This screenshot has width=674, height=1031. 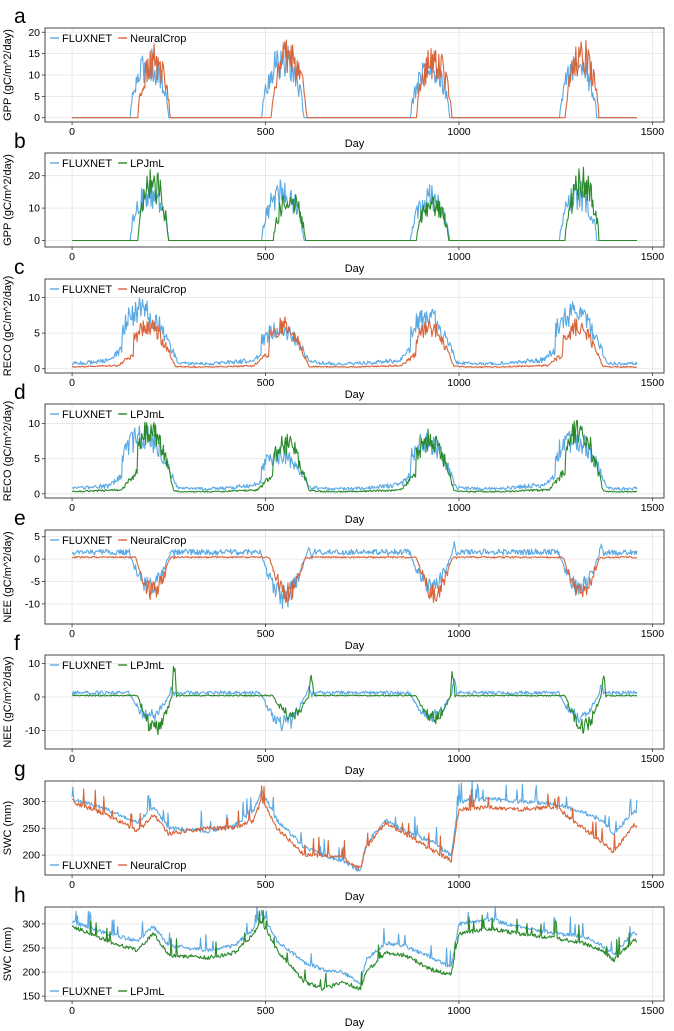 What do you see at coordinates (8, 451) in the screenshot?
I see `y-axis-label: RECO (gC/m^2/day)` at bounding box center [8, 451].